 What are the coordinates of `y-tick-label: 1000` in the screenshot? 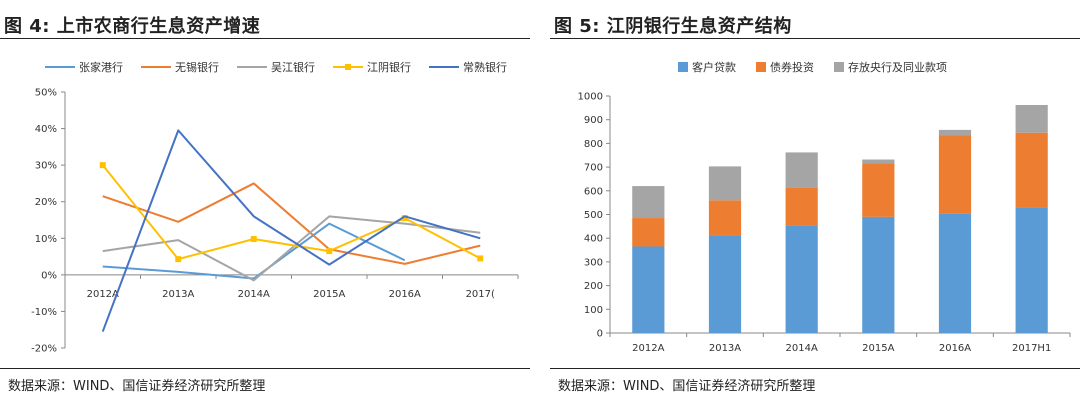 It's located at (590, 97).